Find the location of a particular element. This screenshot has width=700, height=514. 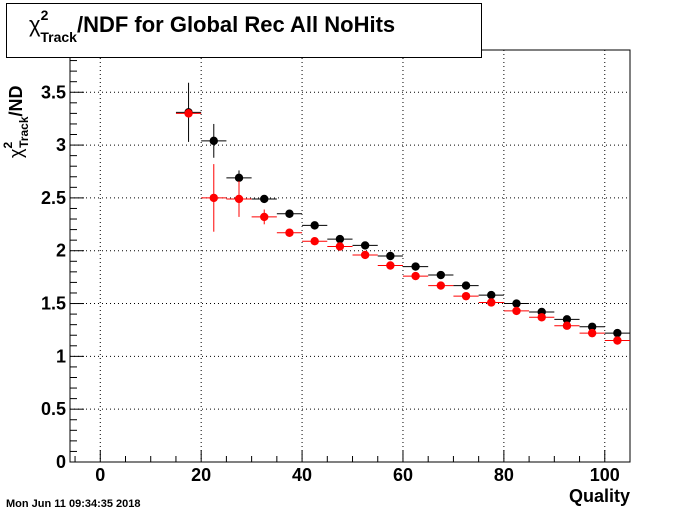

x-tick-label: 0 is located at coordinates (100, 475).